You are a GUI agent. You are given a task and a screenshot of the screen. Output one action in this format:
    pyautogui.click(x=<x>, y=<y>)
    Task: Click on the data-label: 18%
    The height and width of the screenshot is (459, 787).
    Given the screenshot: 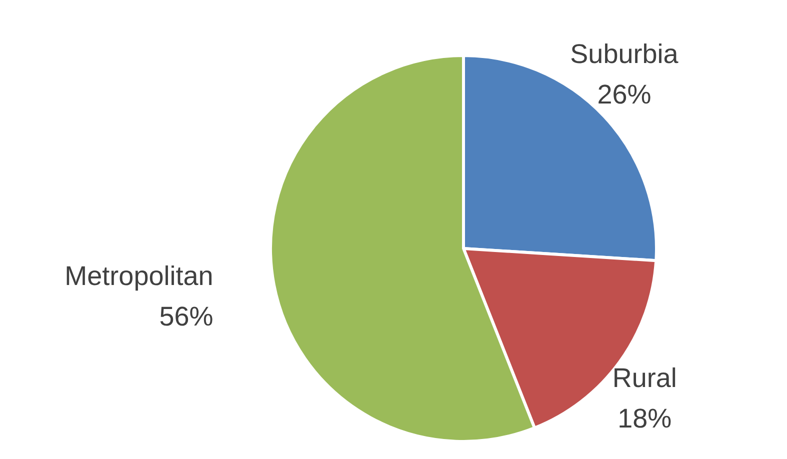 What is the action you would take?
    pyautogui.click(x=645, y=418)
    